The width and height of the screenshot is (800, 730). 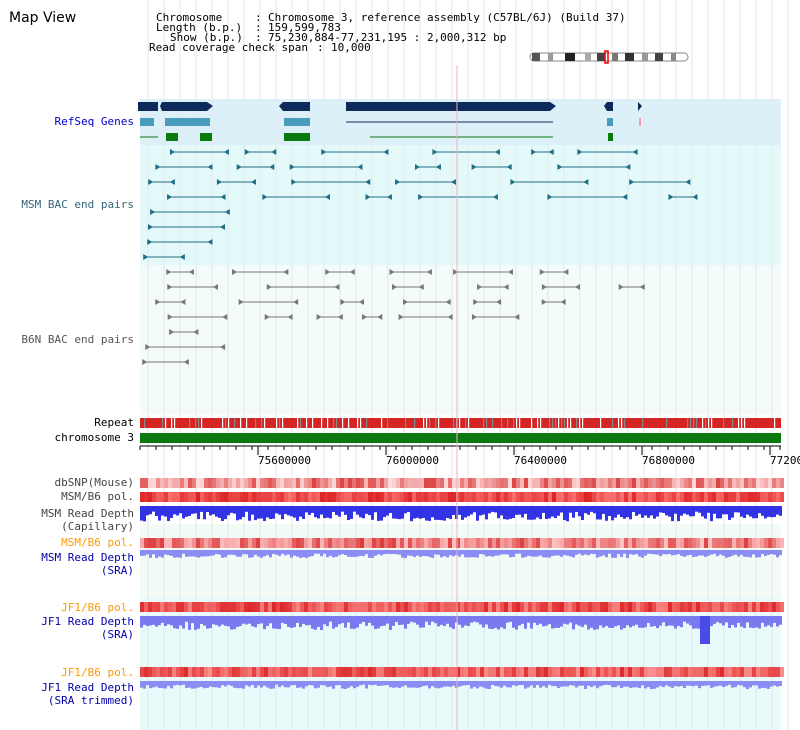 What do you see at coordinates (609, 57) in the screenshot?
I see `chromosome-ideogram` at bounding box center [609, 57].